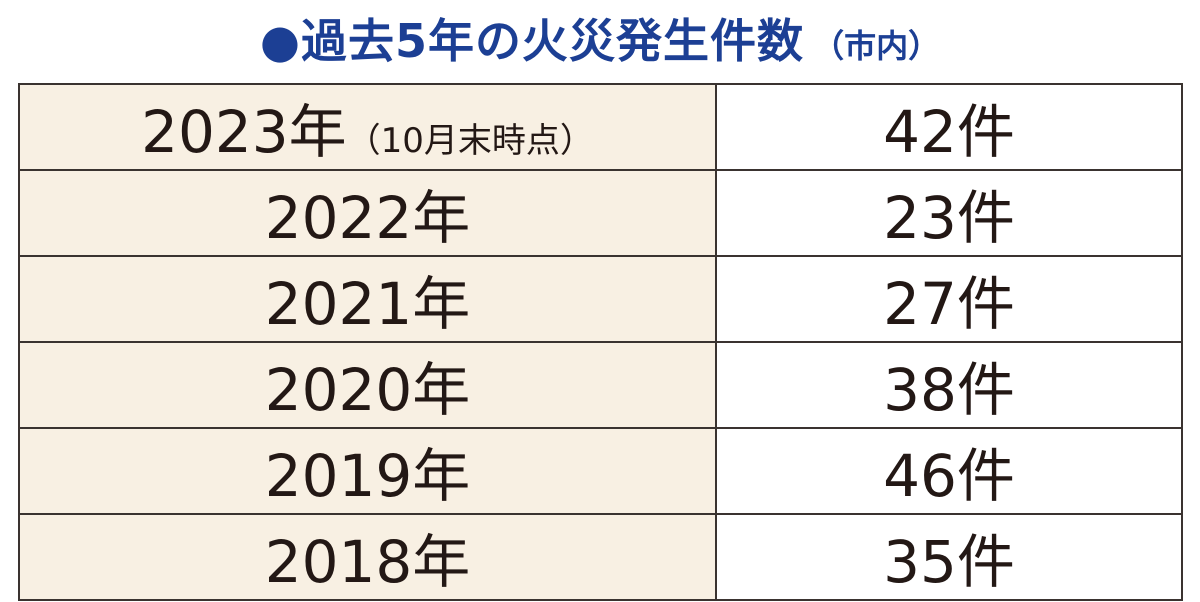 This screenshot has height=602, width=1200. I want to click on title-bar: ●過去5年の火災発生件数 （市内）, so click(600, 41).